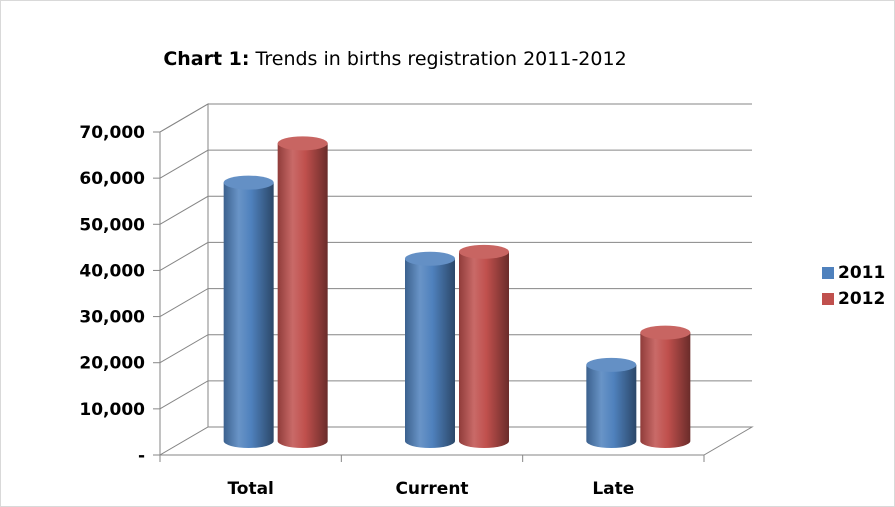  What do you see at coordinates (141, 456) in the screenshot?
I see `y-tick-label: -` at bounding box center [141, 456].